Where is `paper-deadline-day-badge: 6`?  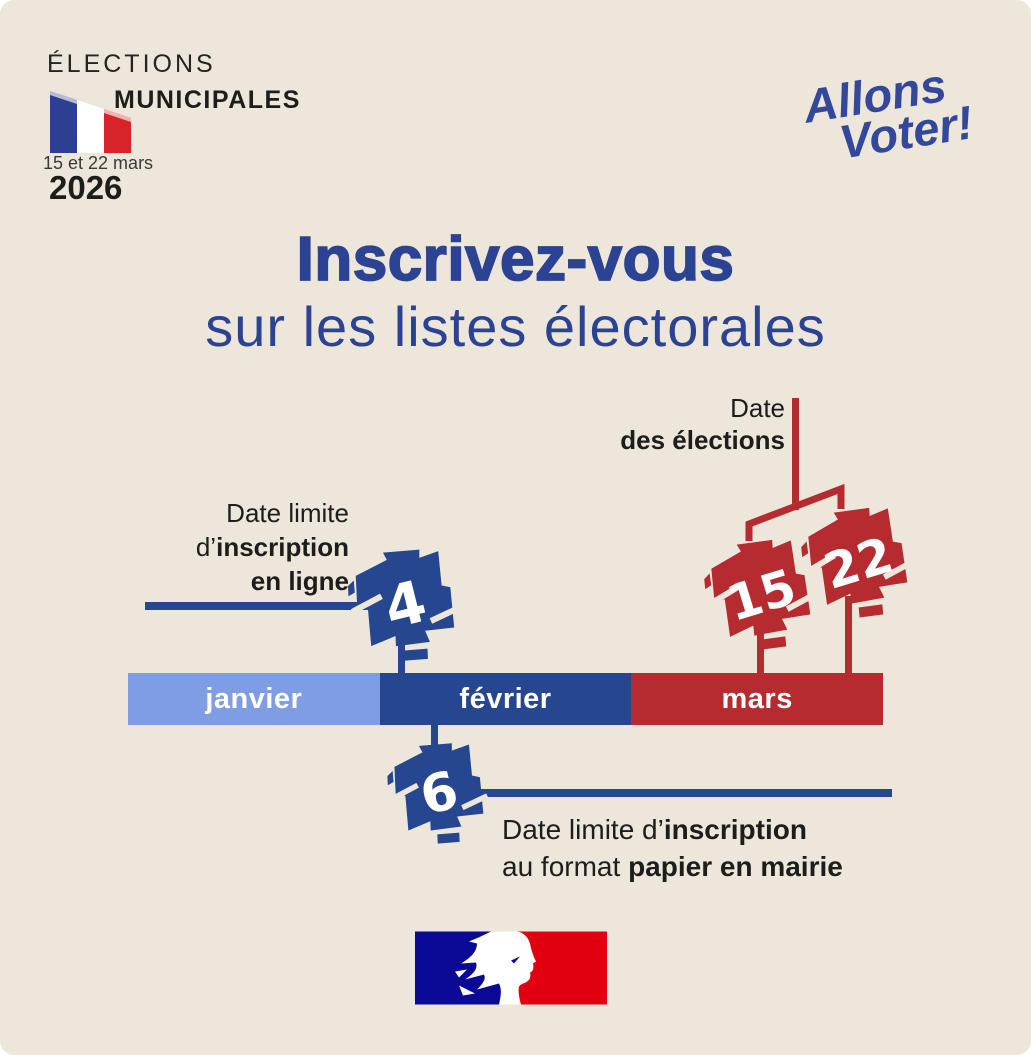
paper-deadline-day-badge: 6 is located at coordinates (437, 792).